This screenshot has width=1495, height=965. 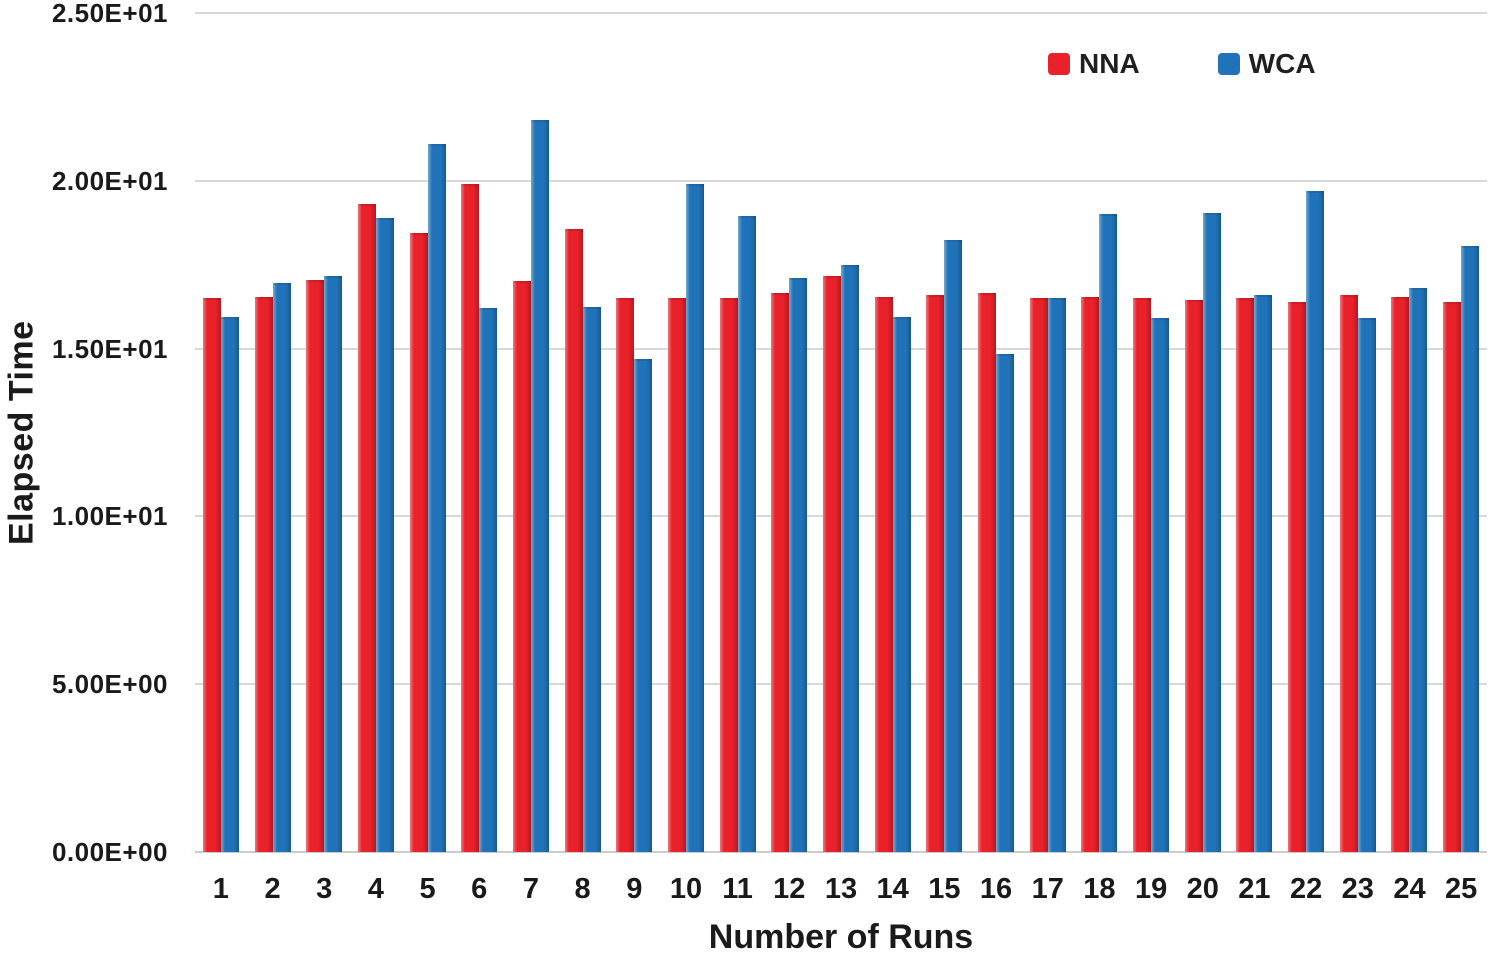 What do you see at coordinates (220, 889) in the screenshot?
I see `x-tick-label-1: 1` at bounding box center [220, 889].